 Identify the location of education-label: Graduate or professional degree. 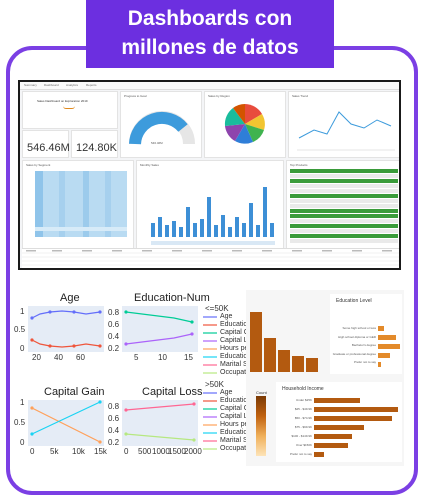
(354, 353).